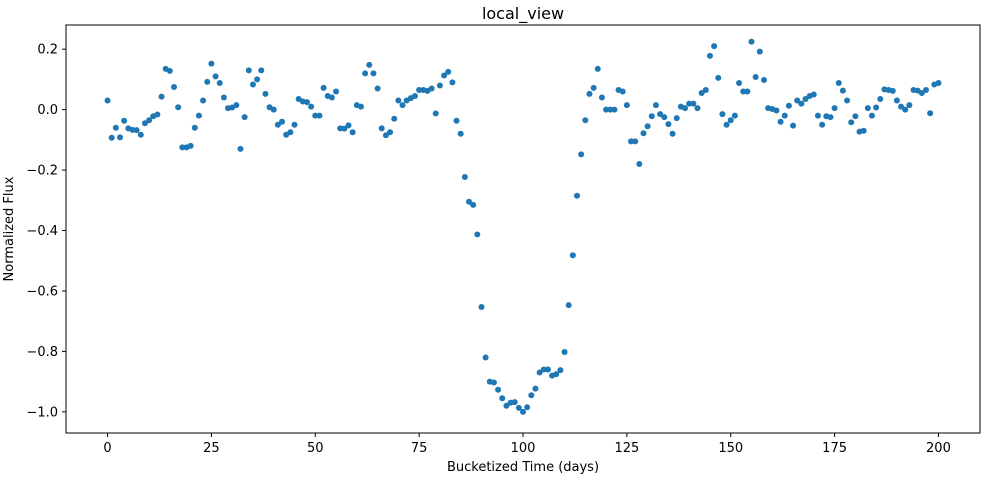 This screenshot has height=485, width=990. What do you see at coordinates (211, 448) in the screenshot?
I see `x-tick-label: 25` at bounding box center [211, 448].